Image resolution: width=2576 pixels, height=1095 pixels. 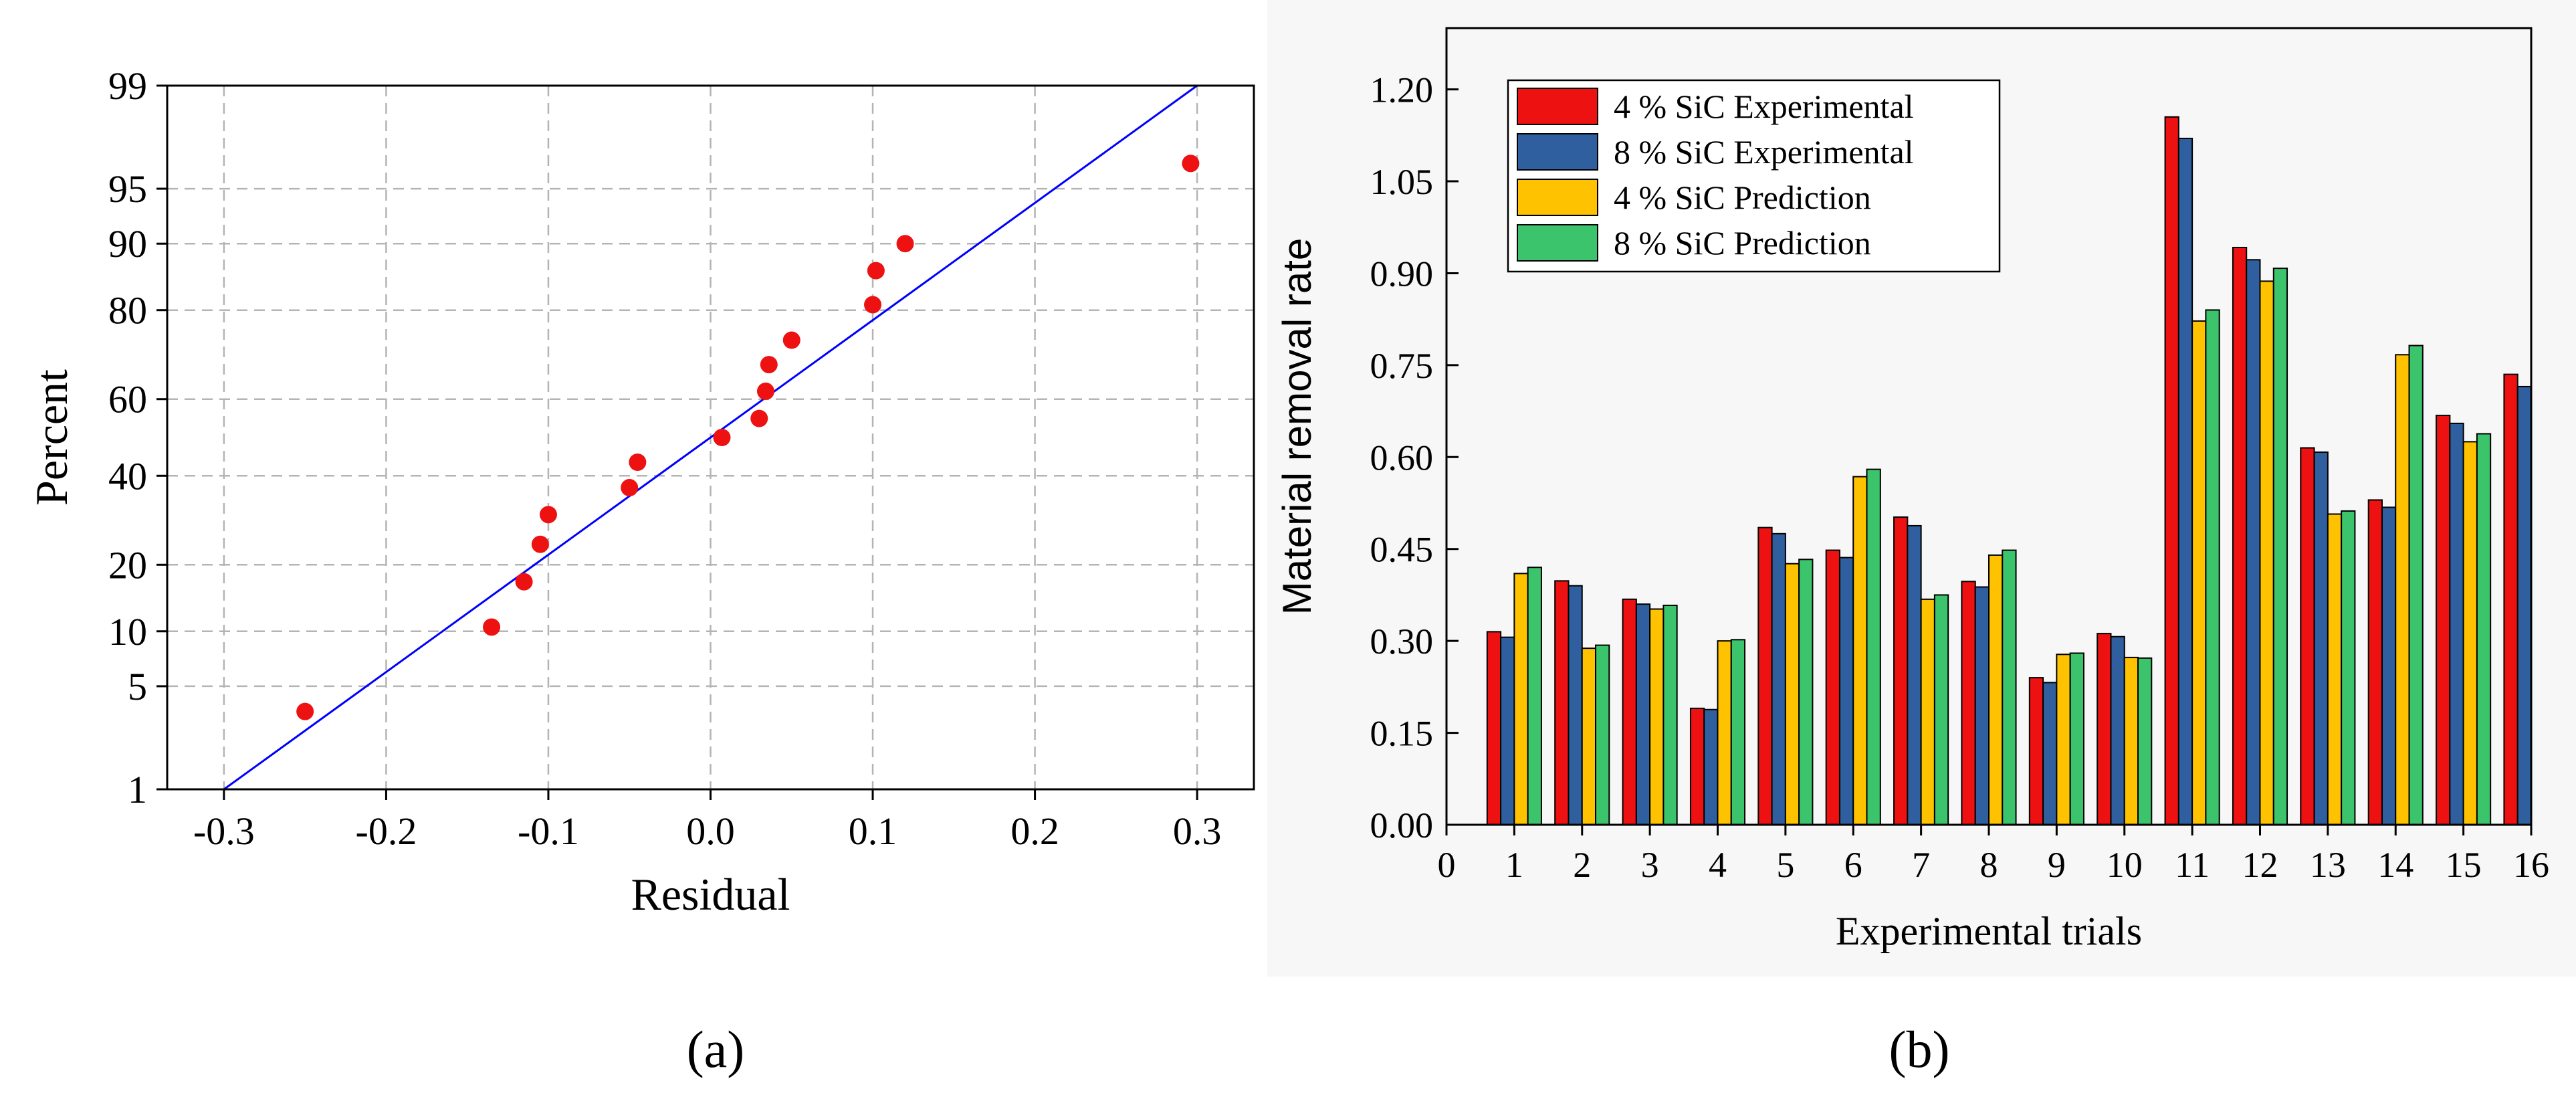 What do you see at coordinates (1402, 825) in the screenshot?
I see `y-tick-label: 0.00` at bounding box center [1402, 825].